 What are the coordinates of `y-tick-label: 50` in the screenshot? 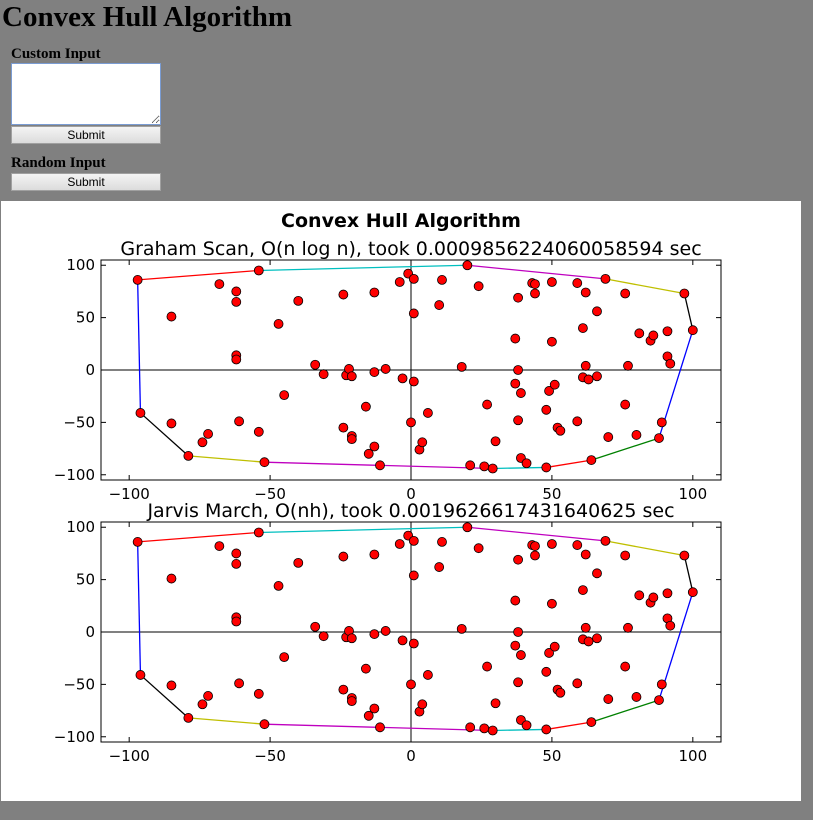 It's located at (85, 580).